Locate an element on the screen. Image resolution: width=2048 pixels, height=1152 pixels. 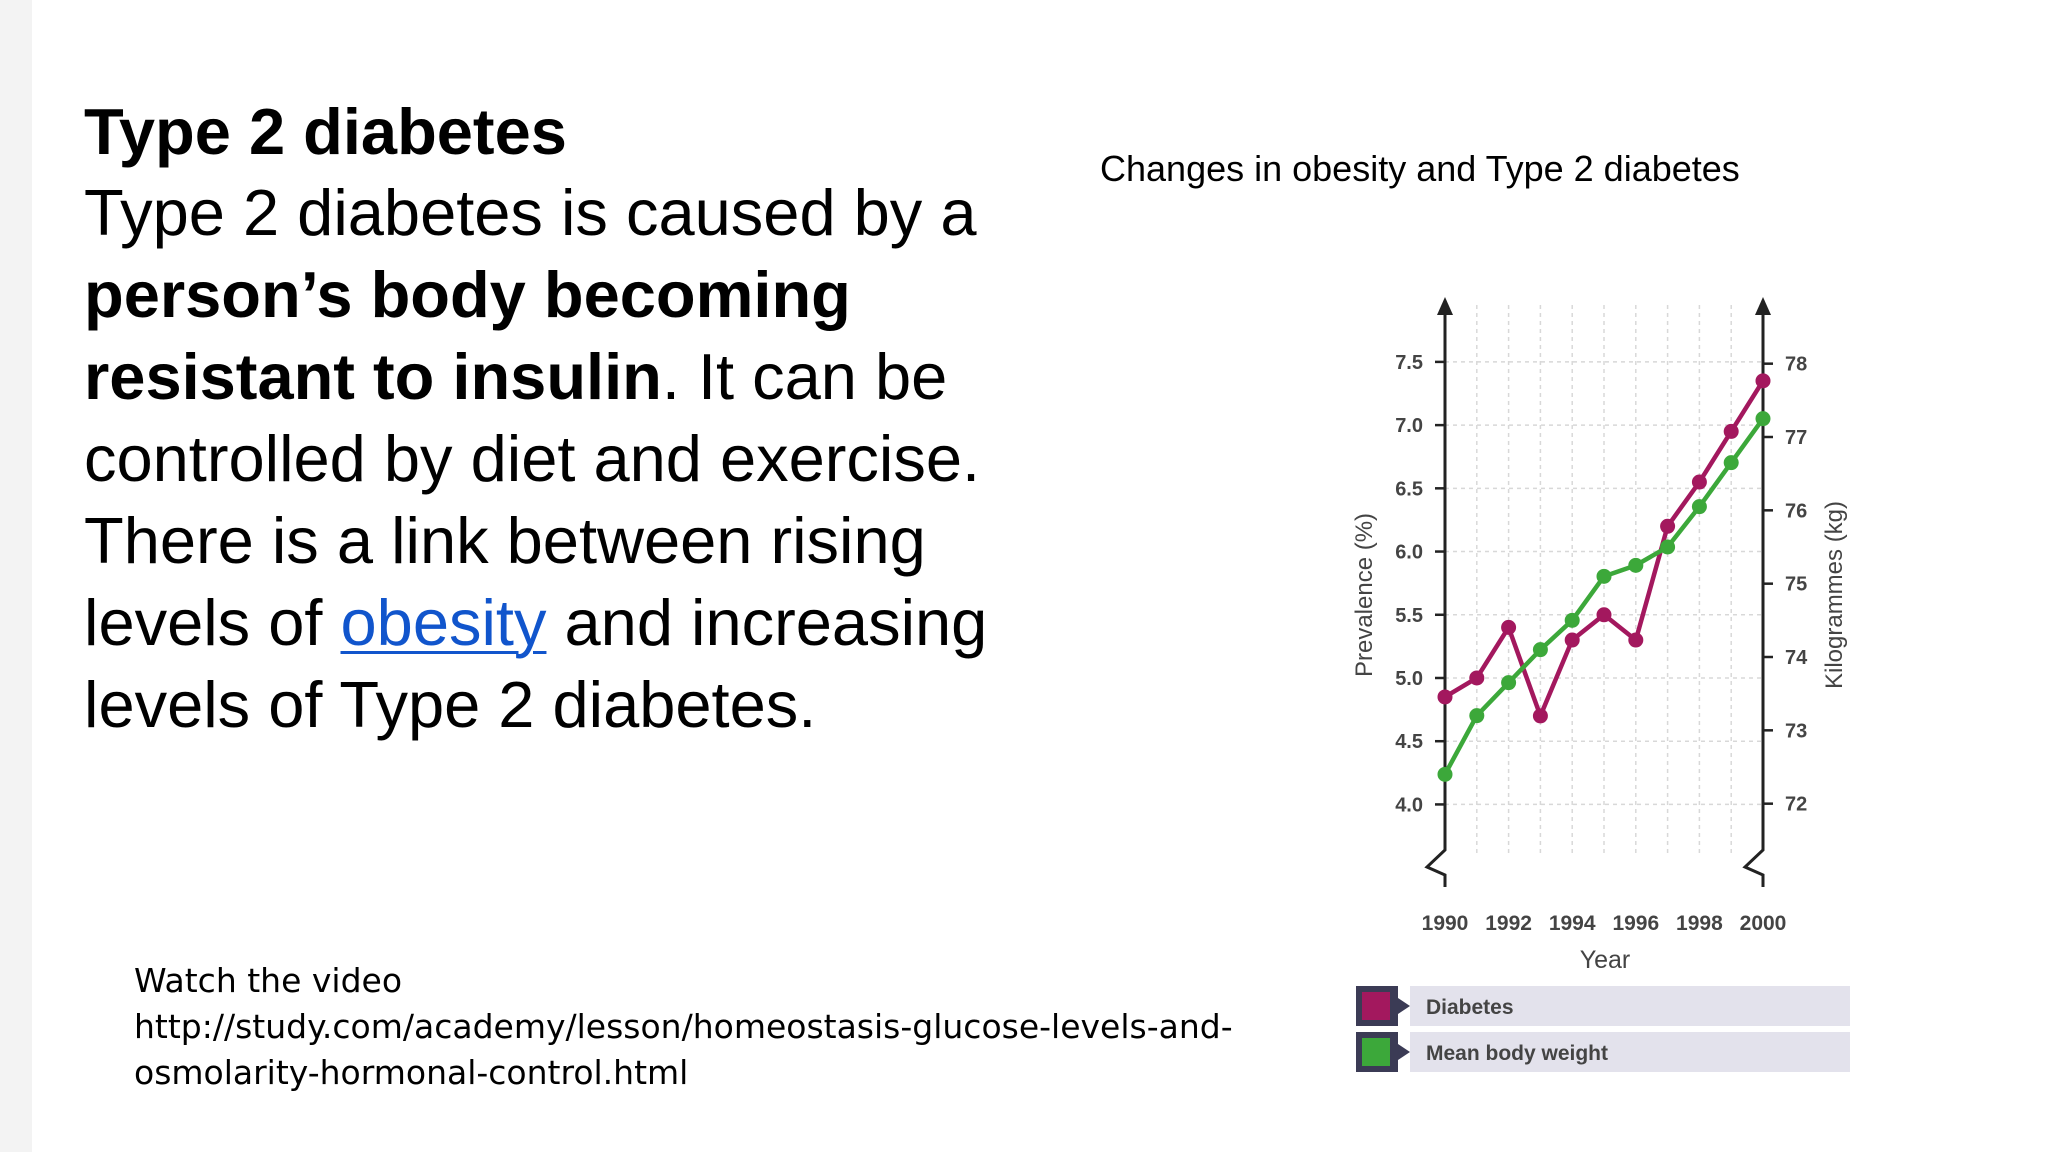
y-tick-label: 5.0 is located at coordinates (1409, 679).